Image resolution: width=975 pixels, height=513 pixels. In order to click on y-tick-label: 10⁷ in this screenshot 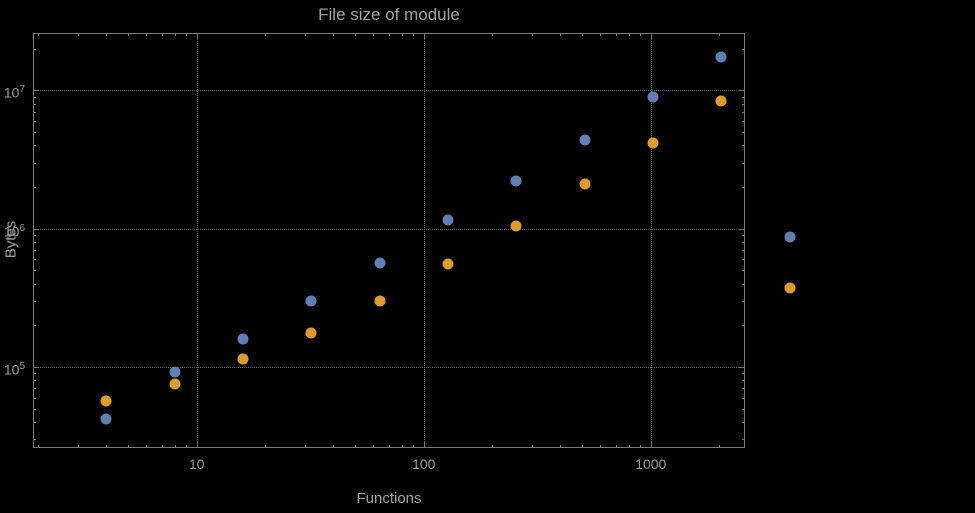, I will do `click(14, 93)`.